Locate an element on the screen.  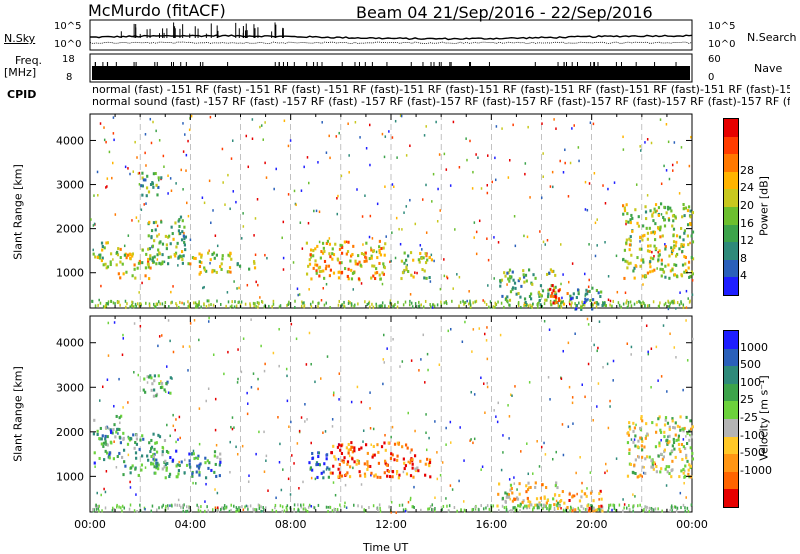
power-colorbar-tick-label: 24 is located at coordinates (747, 188).